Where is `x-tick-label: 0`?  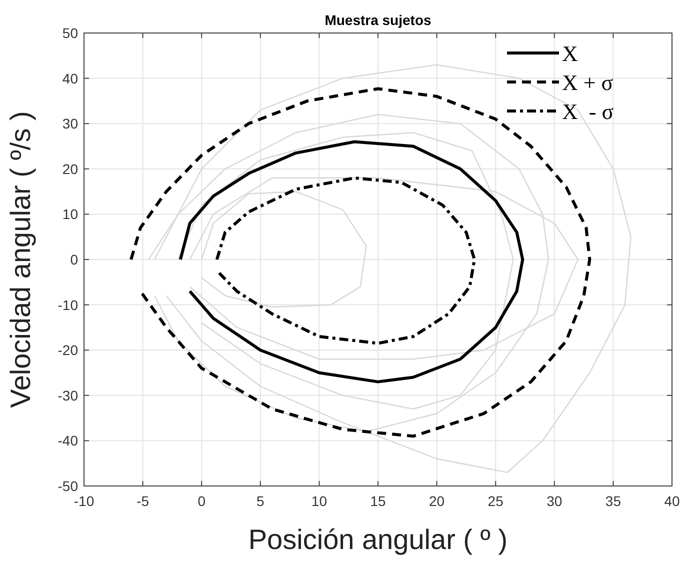 x-tick-label: 0 is located at coordinates (202, 501).